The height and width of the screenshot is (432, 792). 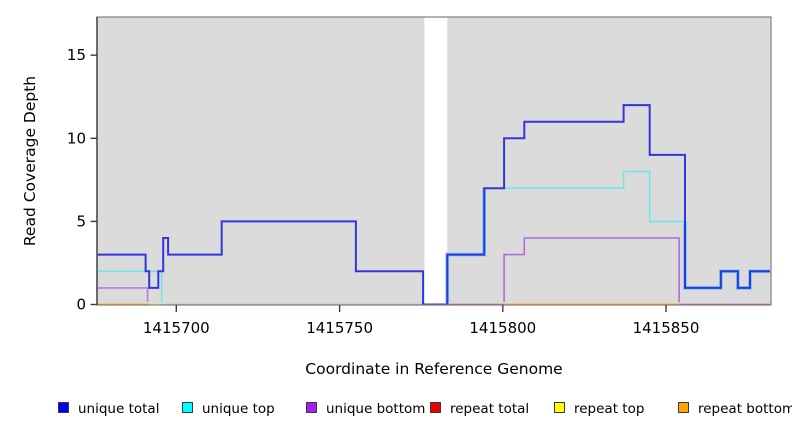 What do you see at coordinates (666, 328) in the screenshot?
I see `x-tick-label: 1415850` at bounding box center [666, 328].